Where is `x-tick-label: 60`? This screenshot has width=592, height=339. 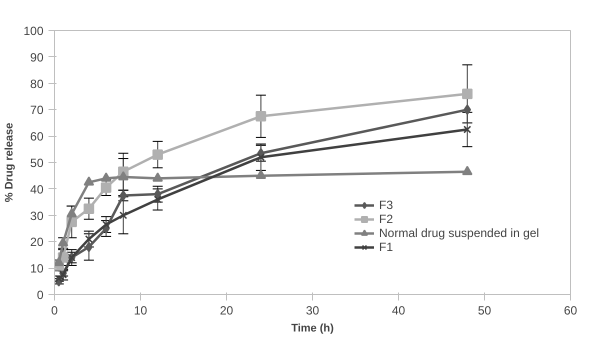 x-tick-label: 60 is located at coordinates (571, 311).